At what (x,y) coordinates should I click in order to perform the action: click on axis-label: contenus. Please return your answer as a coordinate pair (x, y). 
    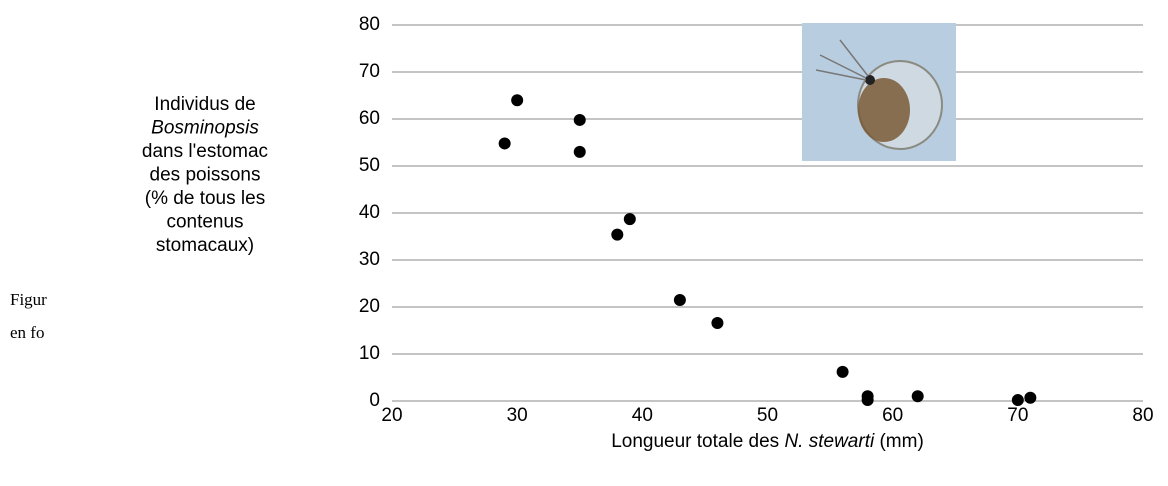
    Looking at the image, I should click on (204, 222).